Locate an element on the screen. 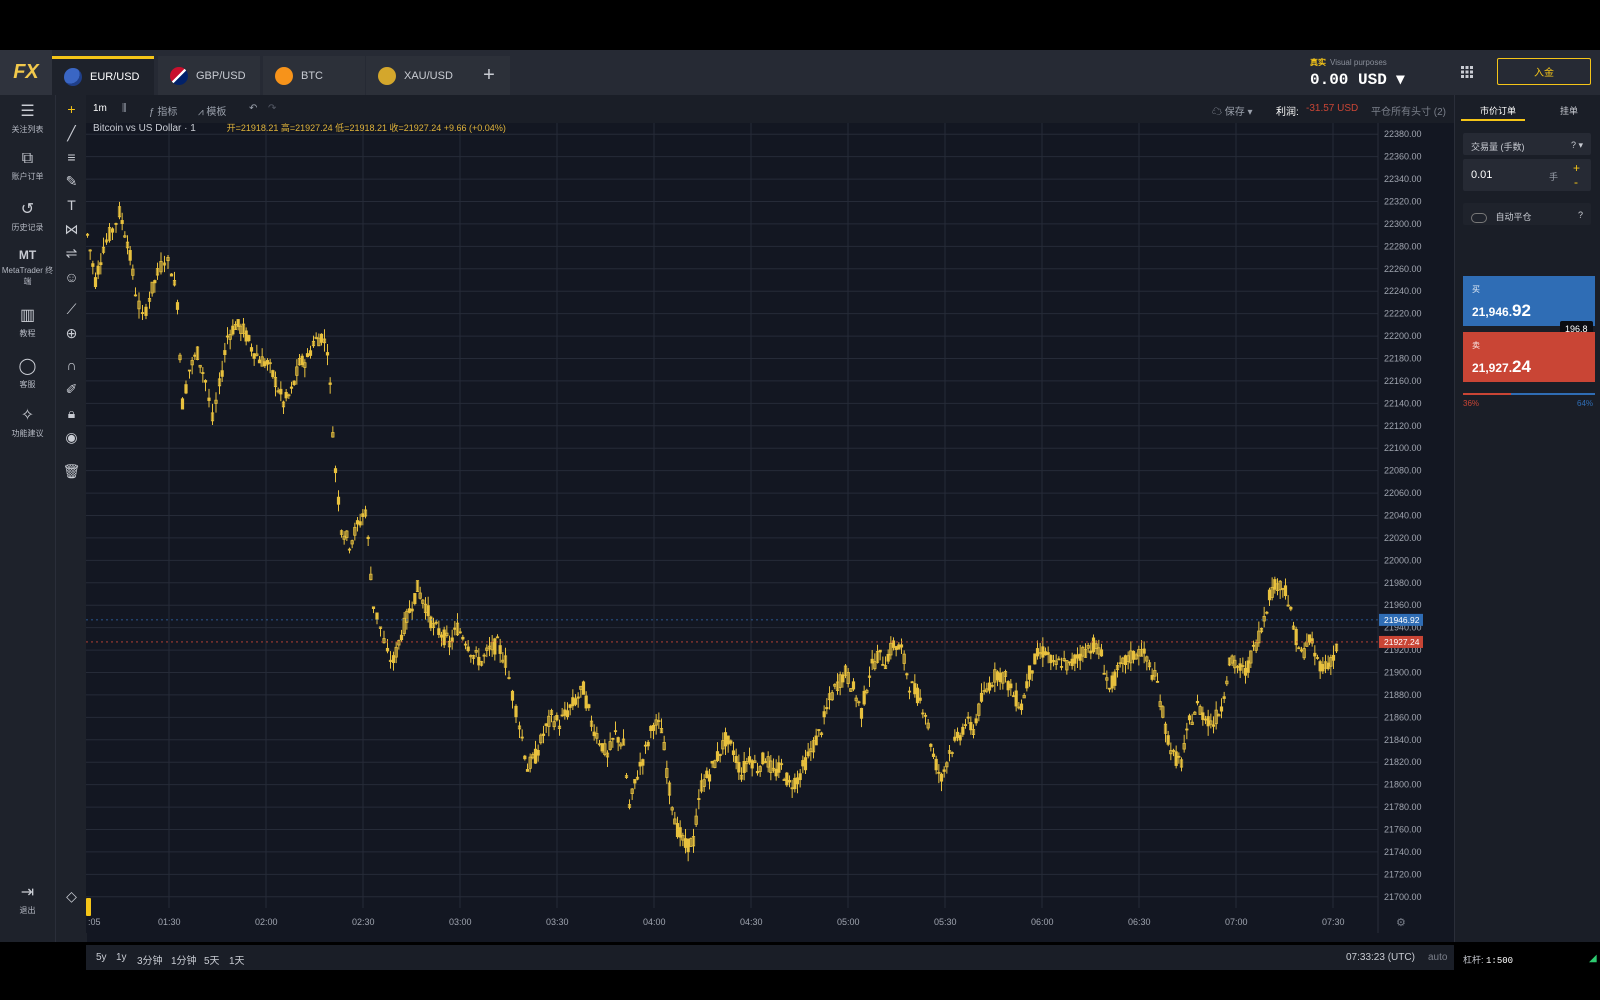 The height and width of the screenshot is (1000, 1600). ruler-icon: ⟋ is located at coordinates (71, 309).